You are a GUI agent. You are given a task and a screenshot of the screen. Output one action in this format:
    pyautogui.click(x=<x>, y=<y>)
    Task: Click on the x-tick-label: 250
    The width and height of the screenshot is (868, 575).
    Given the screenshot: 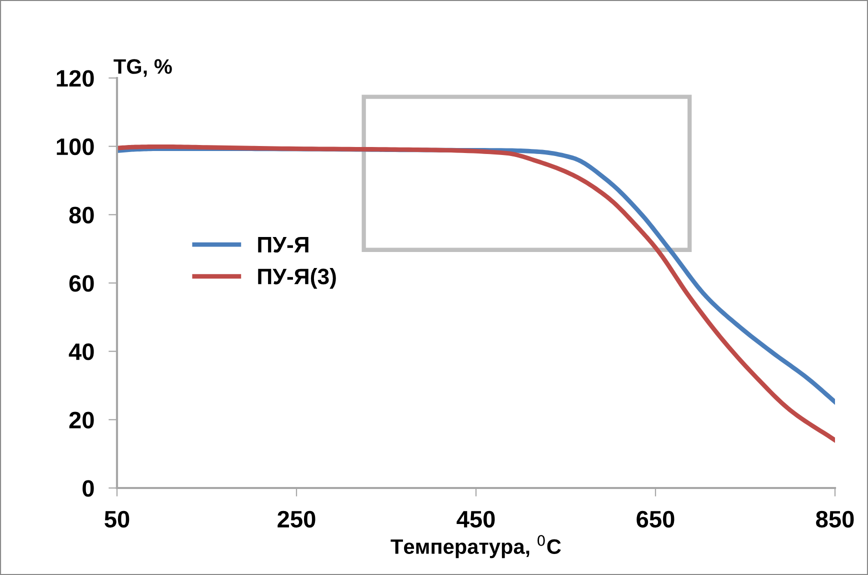 What is the action you would take?
    pyautogui.click(x=297, y=519)
    